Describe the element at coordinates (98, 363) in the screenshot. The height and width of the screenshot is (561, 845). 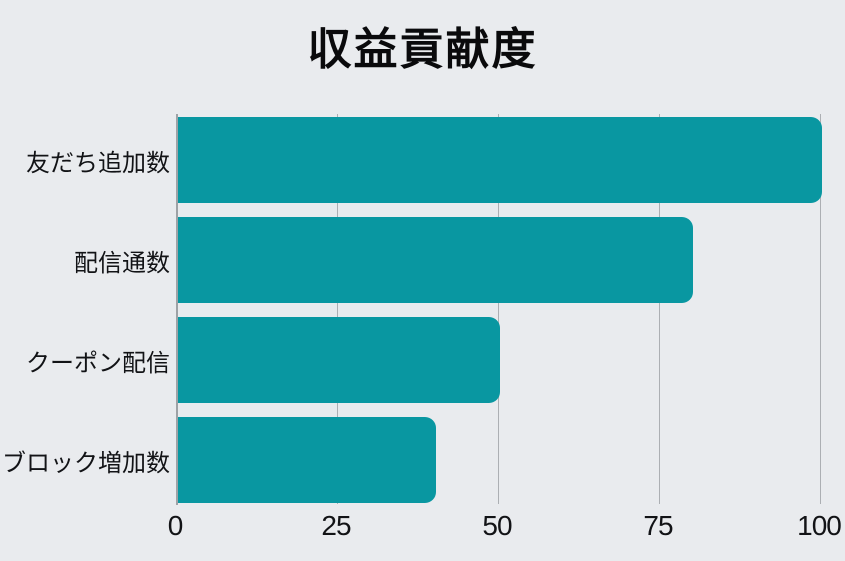
I see `category-label: クーポン配信` at that location.